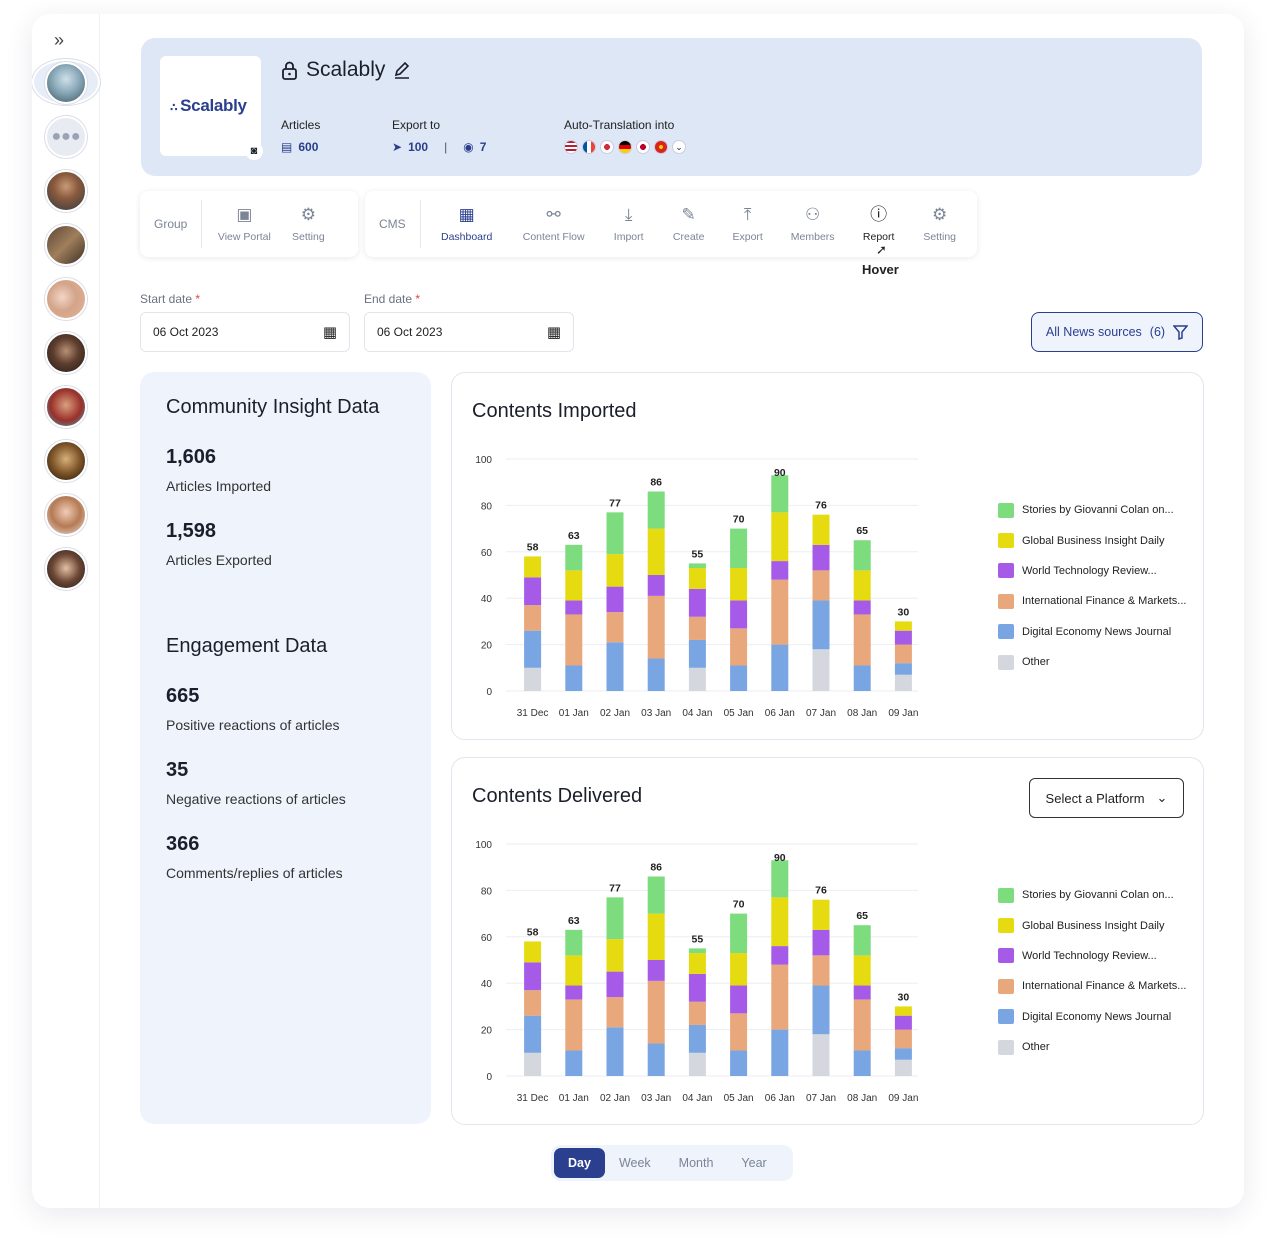 The width and height of the screenshot is (1276, 1256). Describe the element at coordinates (553, 224) in the screenshot. I see `tab-content-flow: ⚯ Content Flow` at that location.